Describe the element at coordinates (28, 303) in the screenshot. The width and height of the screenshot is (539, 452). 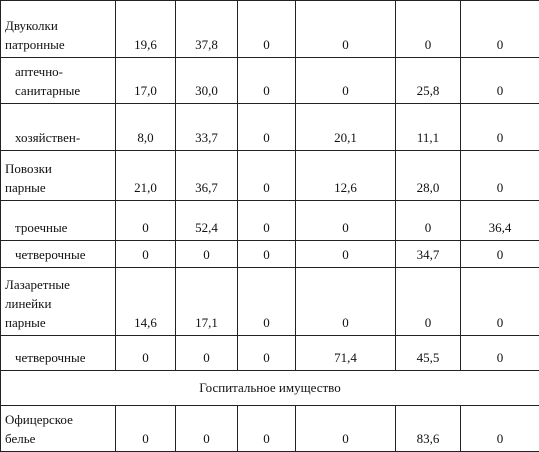
I see `label-line: линейки` at that location.